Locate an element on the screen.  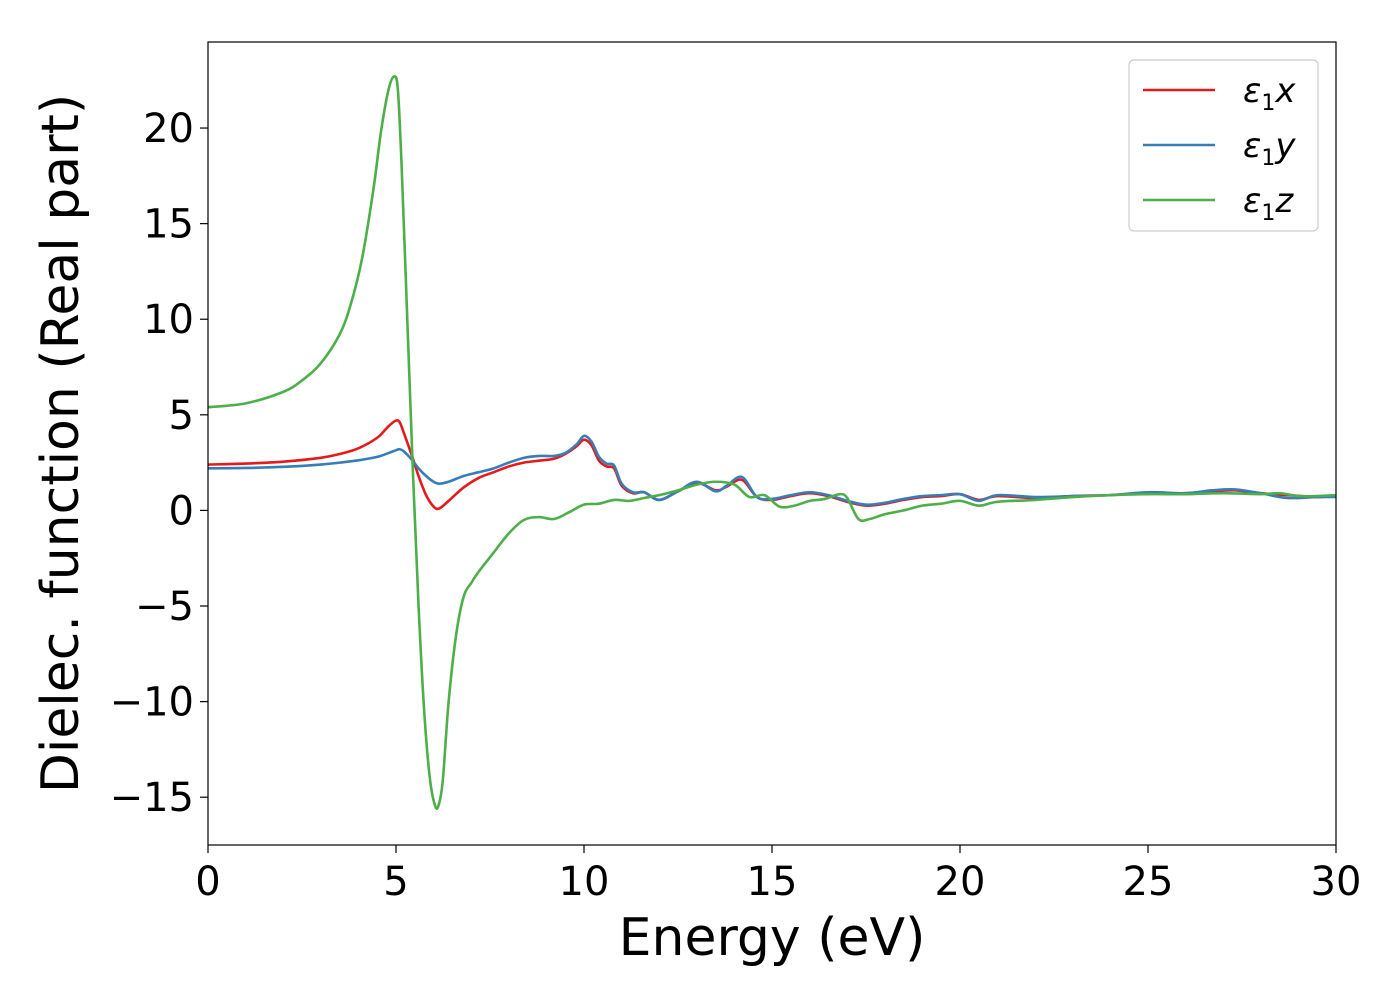
legend-suffix: y is located at coordinates (1285, 146).